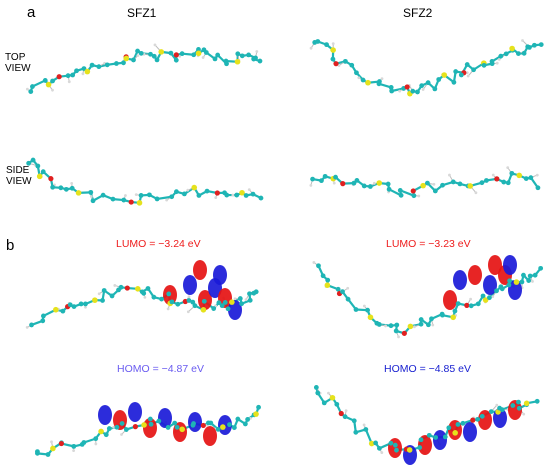 The height and width of the screenshot is (474, 550). What do you see at coordinates (31, 12) in the screenshot?
I see `panel-label-a: a` at bounding box center [31, 12].